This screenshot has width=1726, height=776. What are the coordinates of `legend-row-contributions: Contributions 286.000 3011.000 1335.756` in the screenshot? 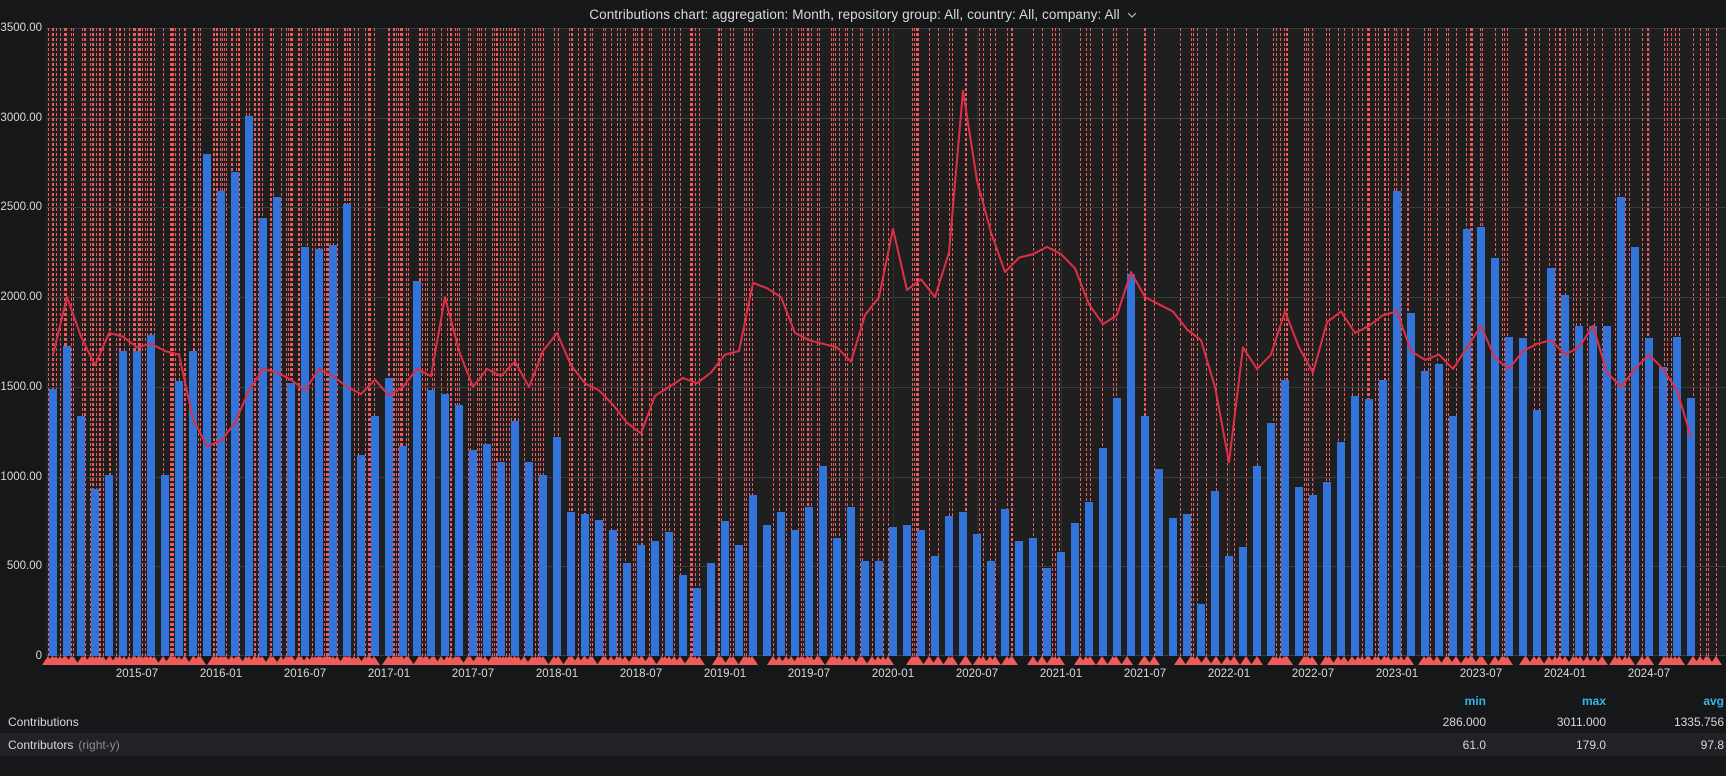 It's located at (863, 721).